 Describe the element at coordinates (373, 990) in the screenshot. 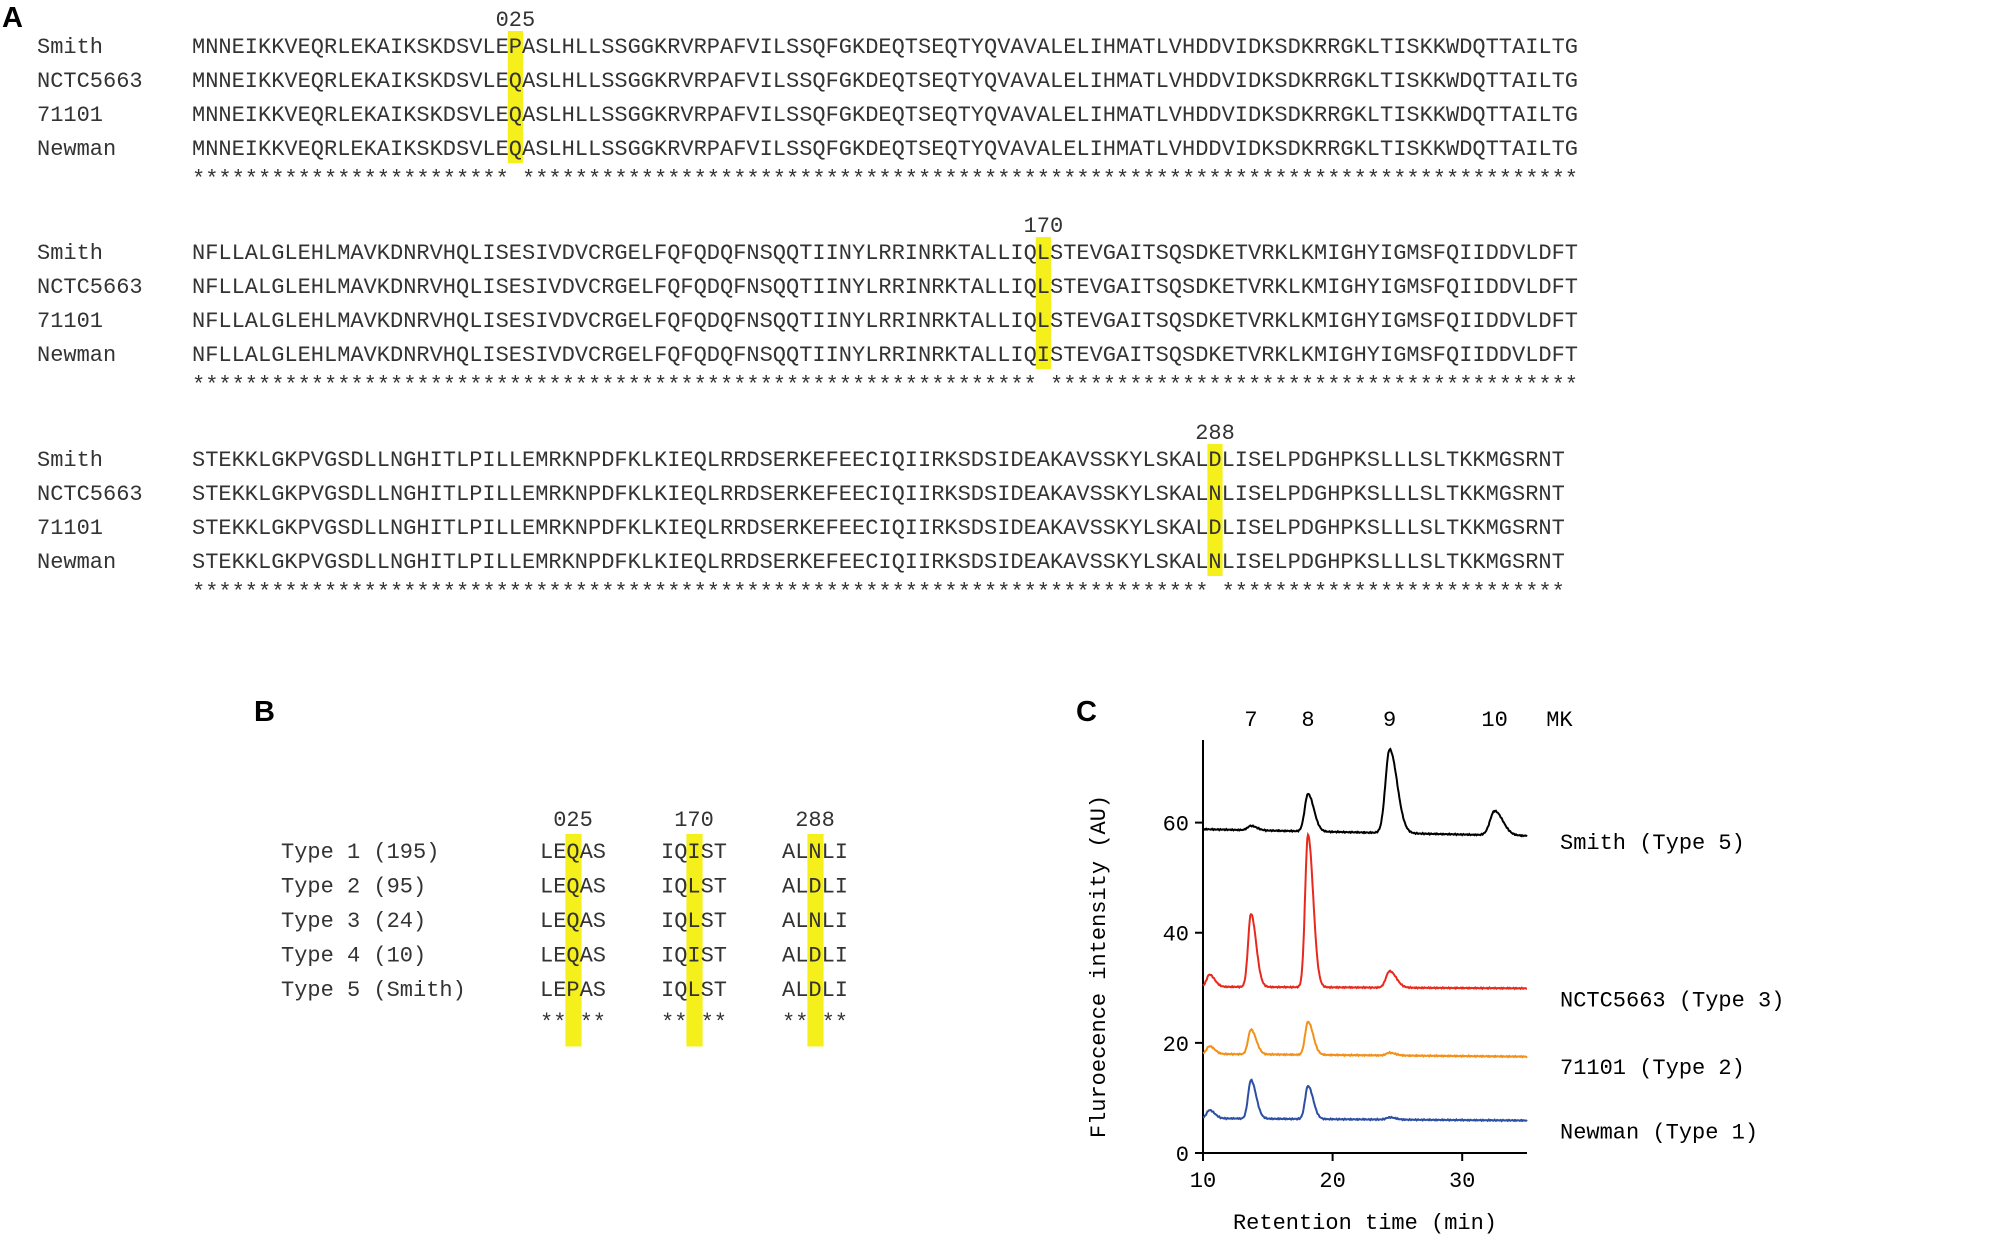

I see `type-label: Type 5 (Smith)` at that location.